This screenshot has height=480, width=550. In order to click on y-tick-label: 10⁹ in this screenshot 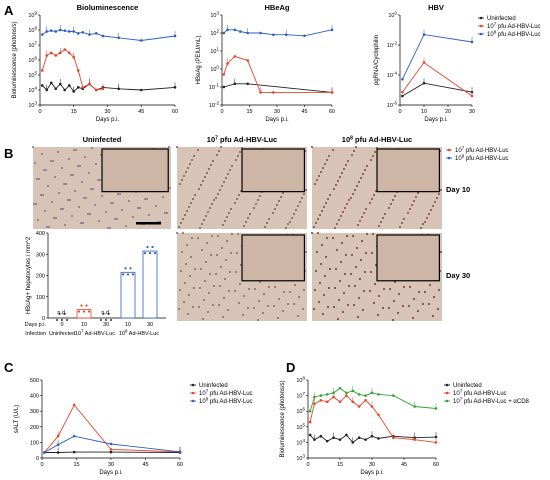, I will do `click(32, 15)`.